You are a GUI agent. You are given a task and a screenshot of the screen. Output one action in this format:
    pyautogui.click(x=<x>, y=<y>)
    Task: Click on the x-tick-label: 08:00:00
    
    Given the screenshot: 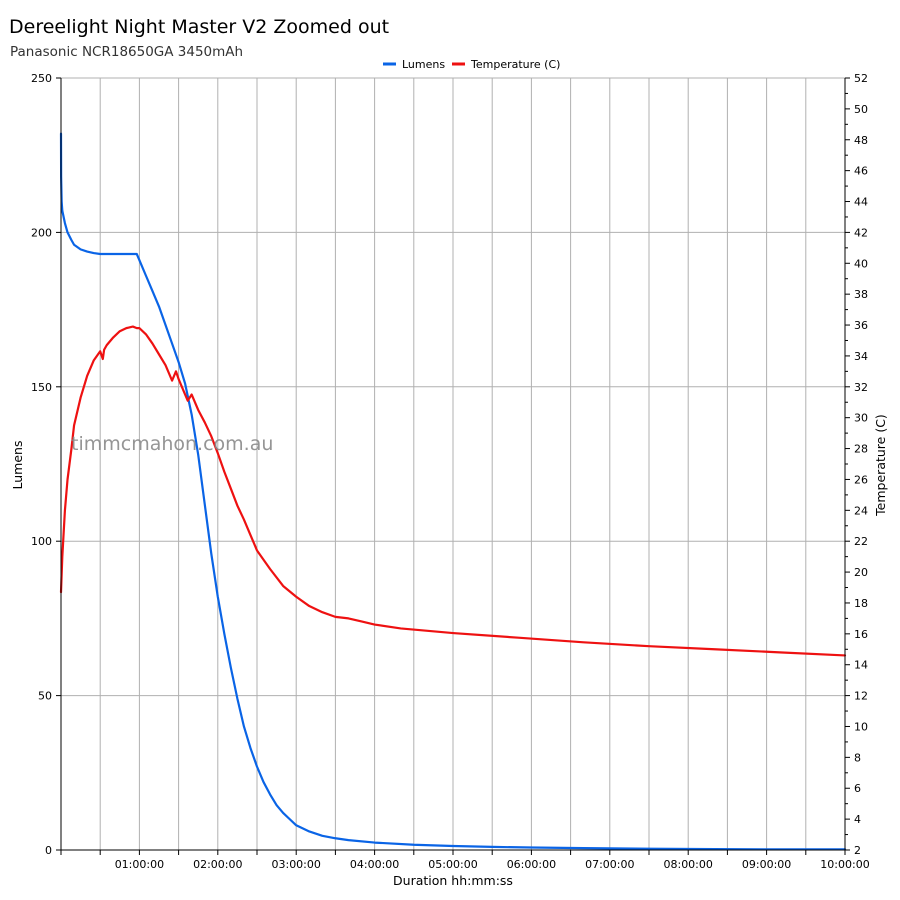 What is the action you would take?
    pyautogui.click(x=687, y=864)
    